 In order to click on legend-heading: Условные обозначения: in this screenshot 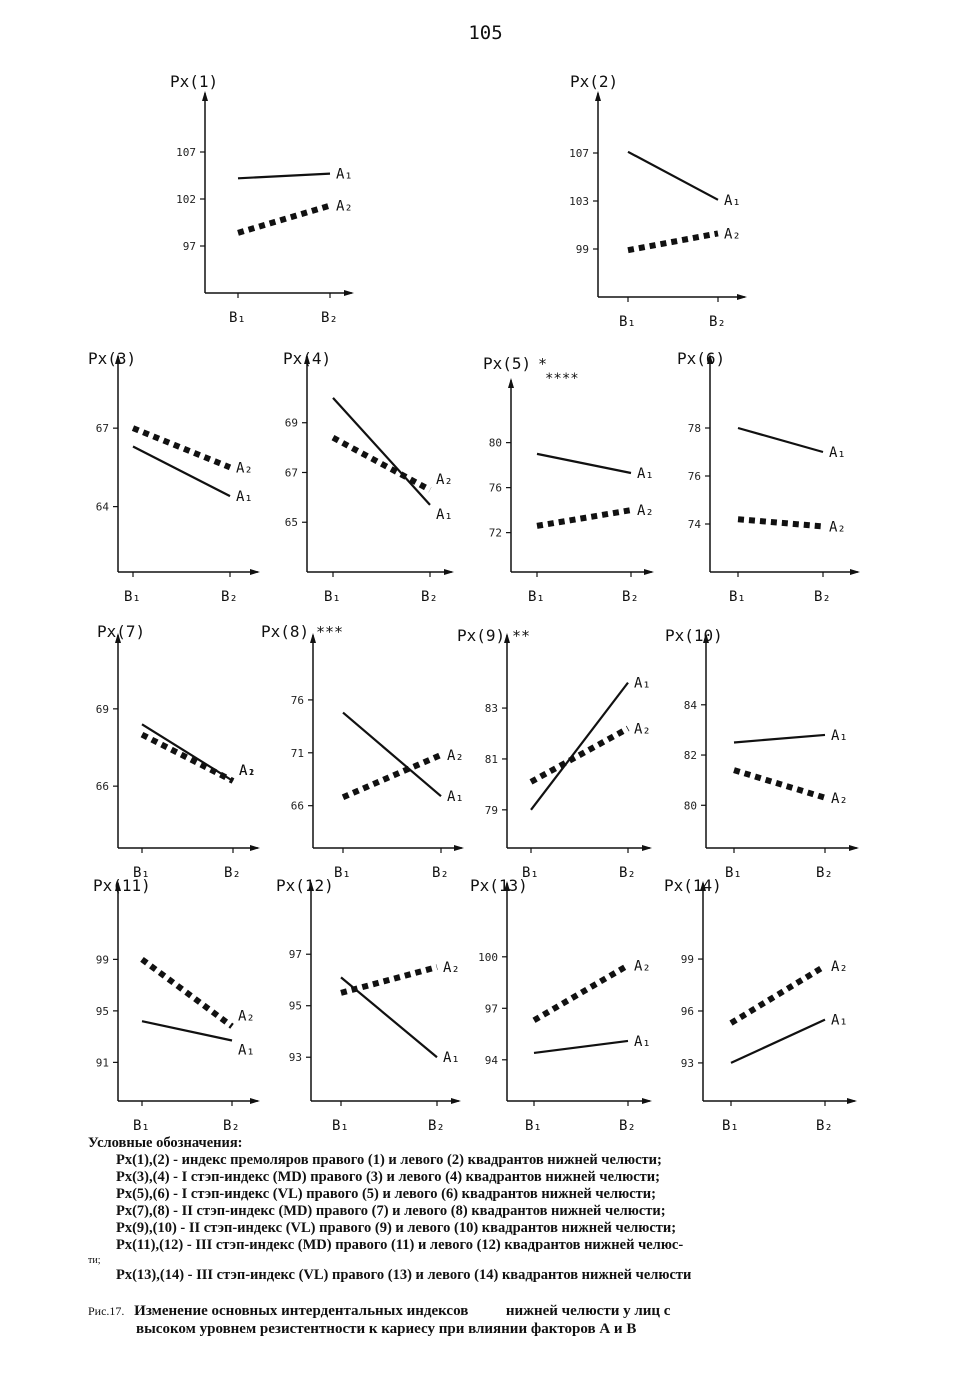, I will do `click(165, 1143)`.